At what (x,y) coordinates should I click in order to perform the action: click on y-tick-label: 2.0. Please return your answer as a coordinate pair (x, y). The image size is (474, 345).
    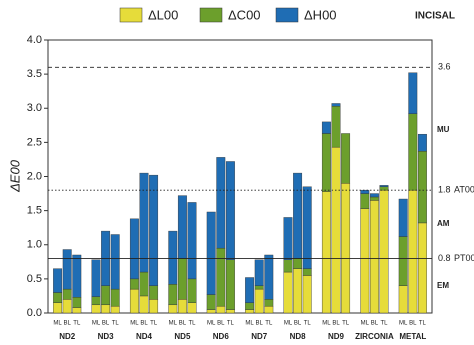
    Looking at the image, I should click on (34, 176).